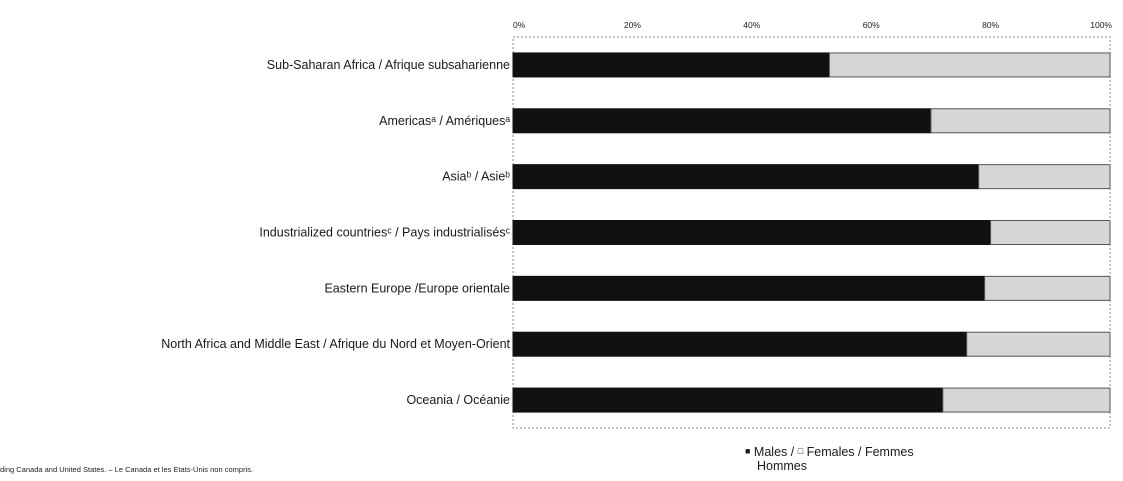  Describe the element at coordinates (417, 288) in the screenshot. I see `category-label: Eastern Europe /Europe orientale` at that location.